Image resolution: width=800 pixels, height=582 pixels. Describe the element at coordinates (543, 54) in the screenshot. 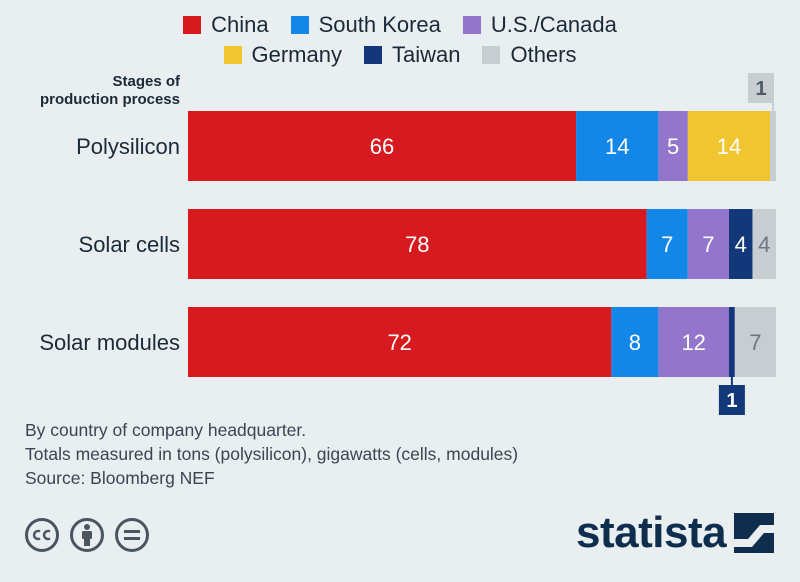

I see `legend-label-others: Others` at that location.